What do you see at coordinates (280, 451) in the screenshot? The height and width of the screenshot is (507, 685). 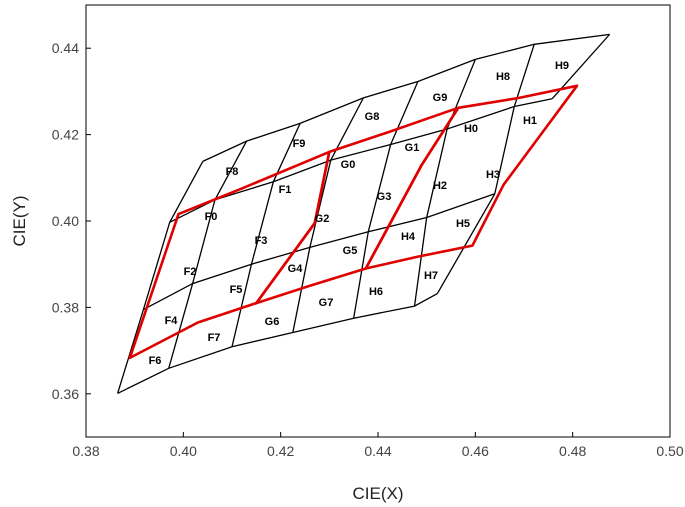 I see `x-tick-label: 0.42` at bounding box center [280, 451].